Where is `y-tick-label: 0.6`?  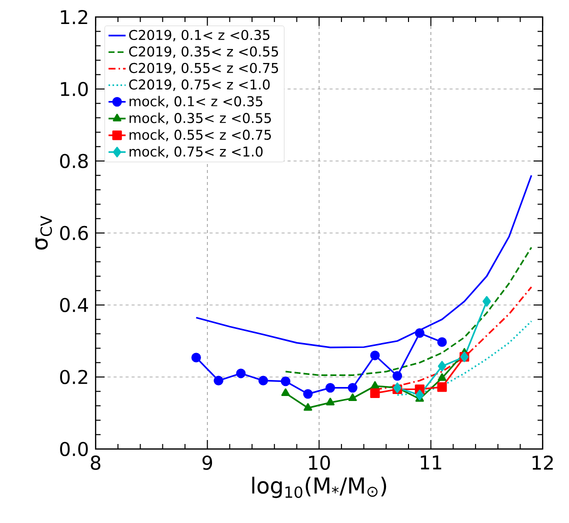 y-tick-label: 0.6 is located at coordinates (74, 233).